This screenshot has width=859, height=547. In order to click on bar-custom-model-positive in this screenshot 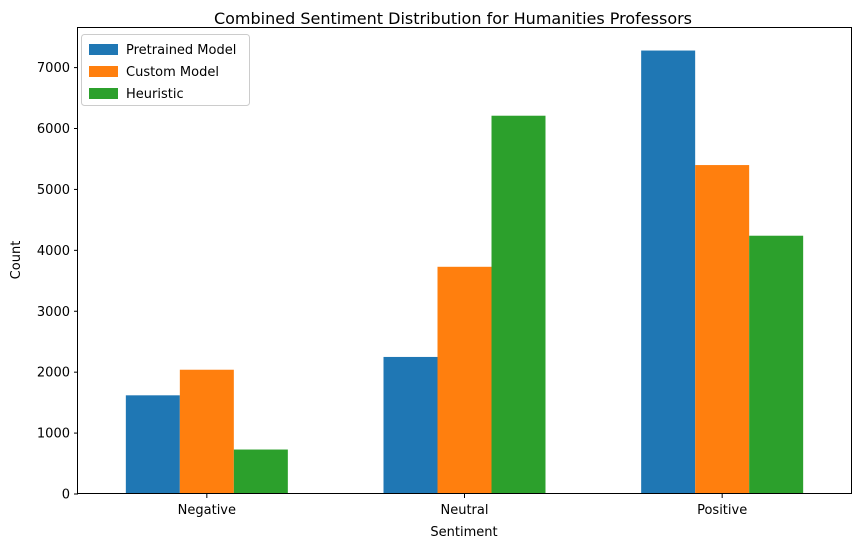, I will do `click(722, 329)`.